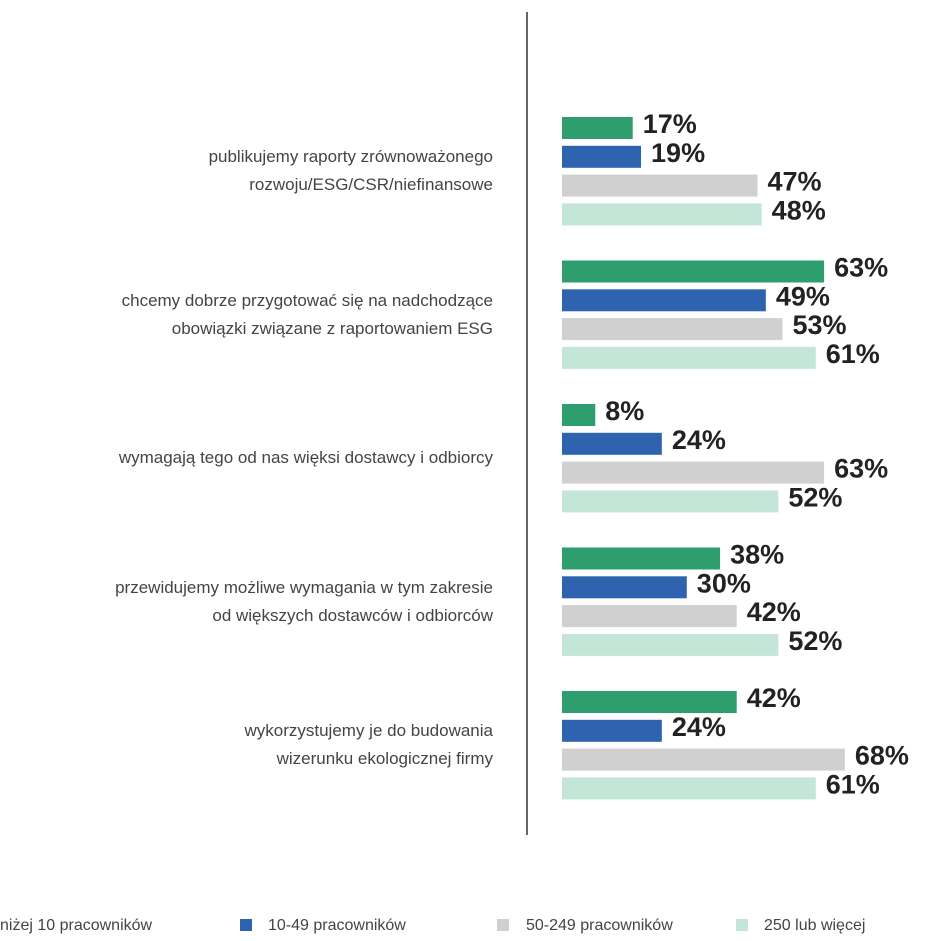  I want to click on value-label: 17%, so click(670, 124).